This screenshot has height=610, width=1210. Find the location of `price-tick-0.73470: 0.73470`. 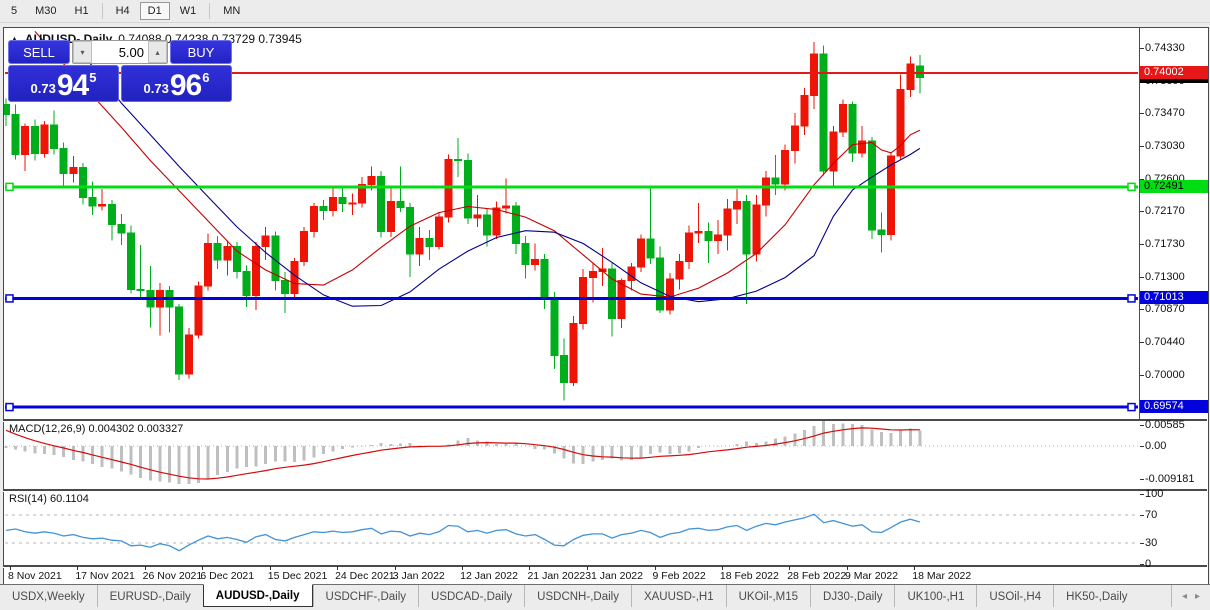

price-tick-0.73470: 0.73470 is located at coordinates (1162, 112).